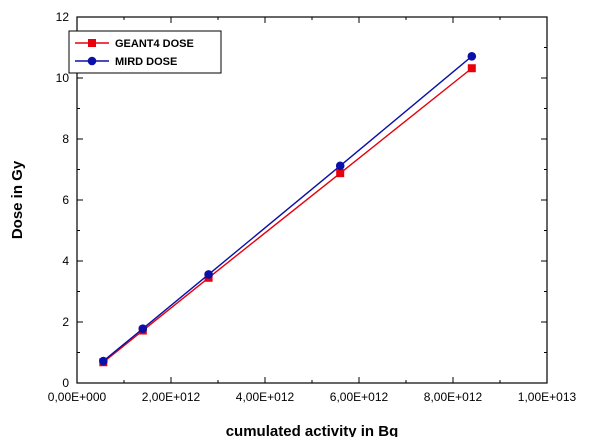  I want to click on legend-box, so click(145, 52).